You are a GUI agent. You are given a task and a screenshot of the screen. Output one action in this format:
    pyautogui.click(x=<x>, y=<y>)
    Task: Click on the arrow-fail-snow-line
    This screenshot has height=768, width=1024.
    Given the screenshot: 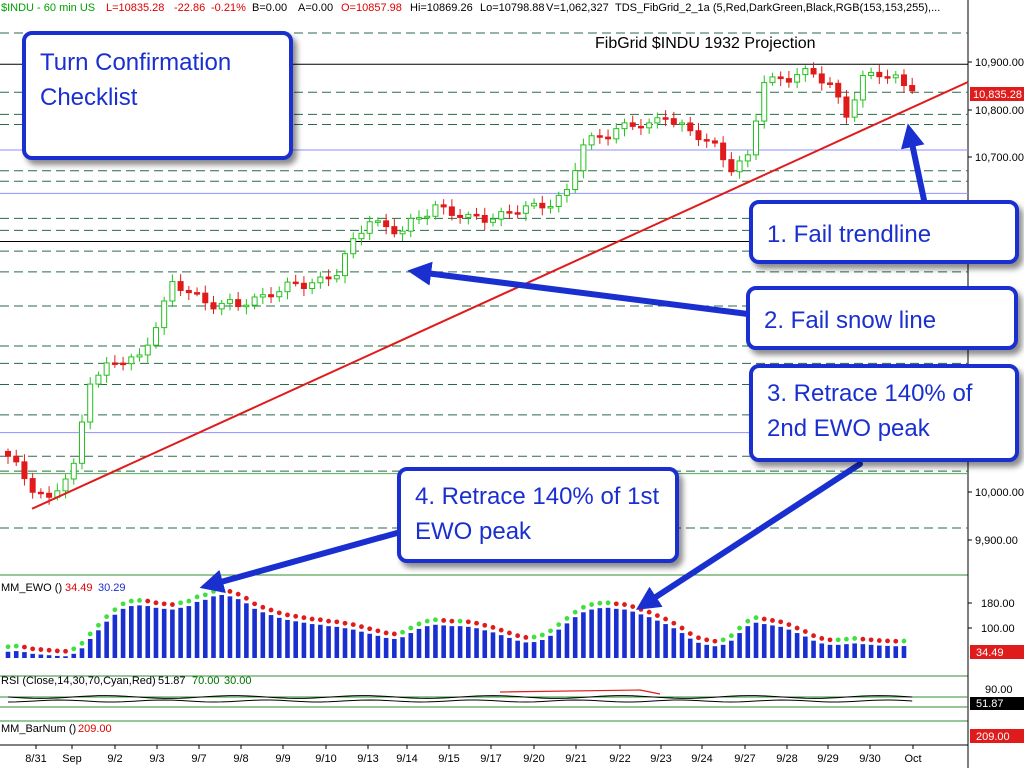 What is the action you would take?
    pyautogui.click(x=579, y=289)
    